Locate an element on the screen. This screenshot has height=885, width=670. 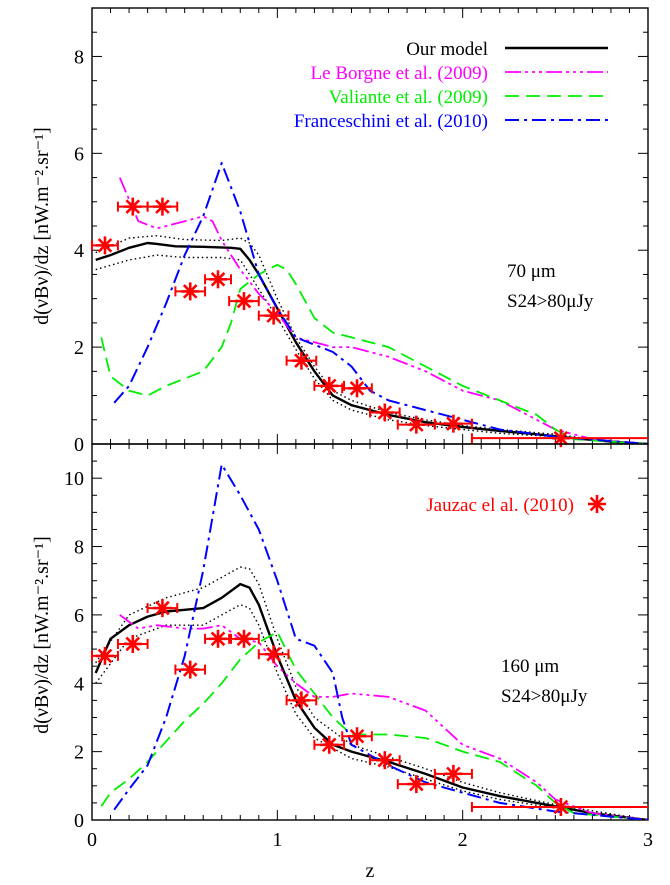
y-tick-label-top: 4 is located at coordinates (79, 251).